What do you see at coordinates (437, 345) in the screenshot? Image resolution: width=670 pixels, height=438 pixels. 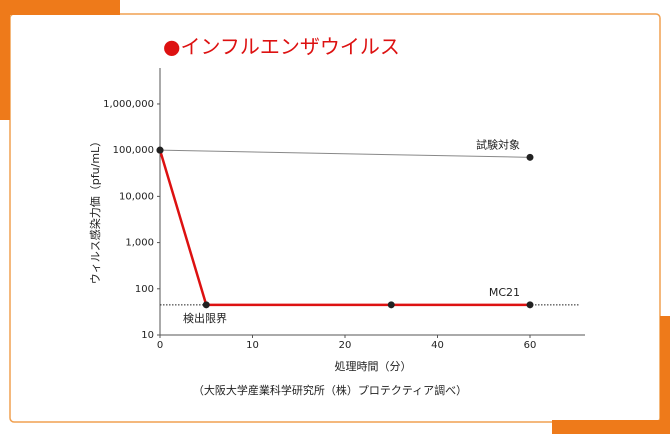 I see `x-tick-label: 40` at bounding box center [437, 345].